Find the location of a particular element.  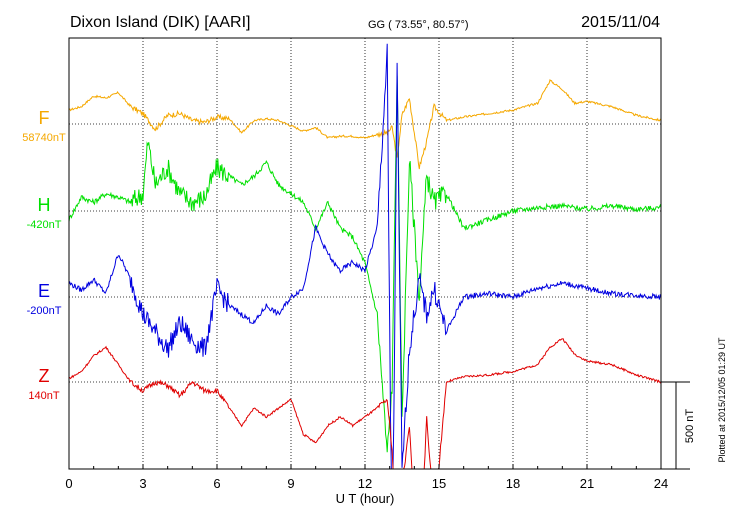

x-tick-label: 15 is located at coordinates (439, 483).